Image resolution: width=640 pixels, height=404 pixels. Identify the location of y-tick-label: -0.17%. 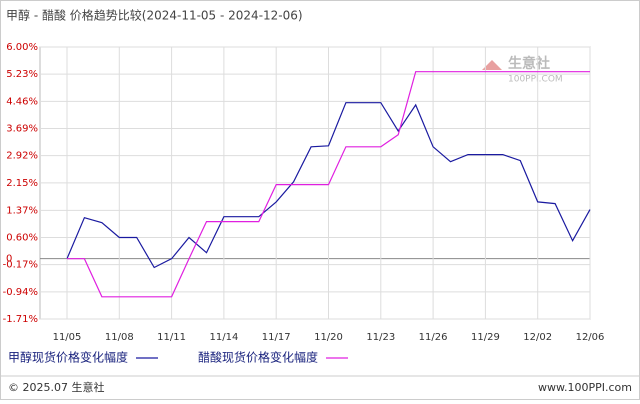
(20, 265).